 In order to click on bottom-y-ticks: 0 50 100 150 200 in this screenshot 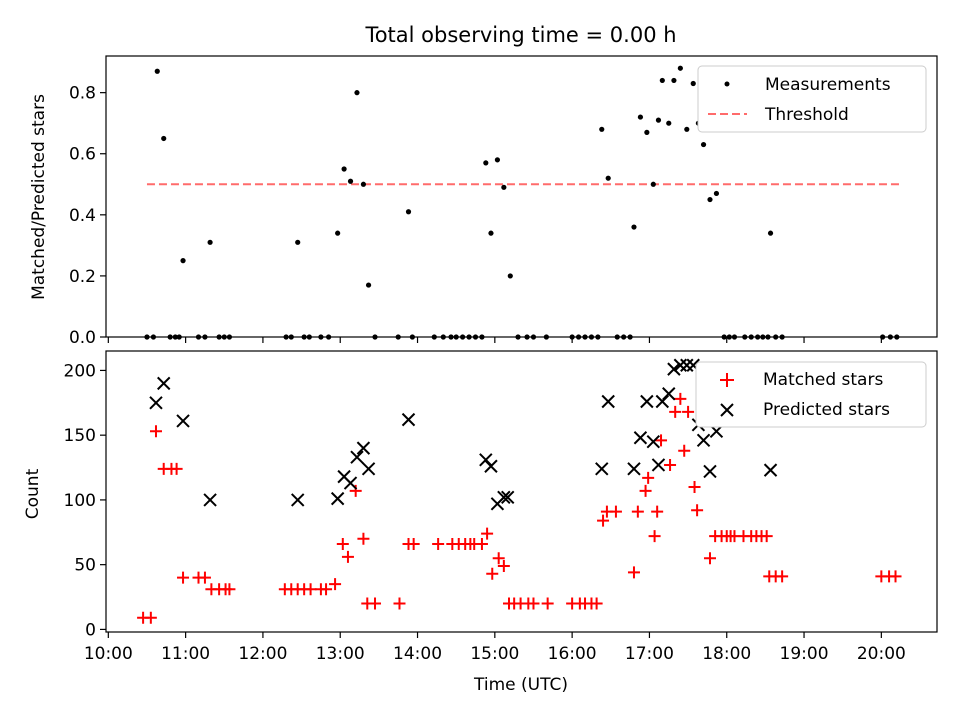, I will do `click(85, 500)`.